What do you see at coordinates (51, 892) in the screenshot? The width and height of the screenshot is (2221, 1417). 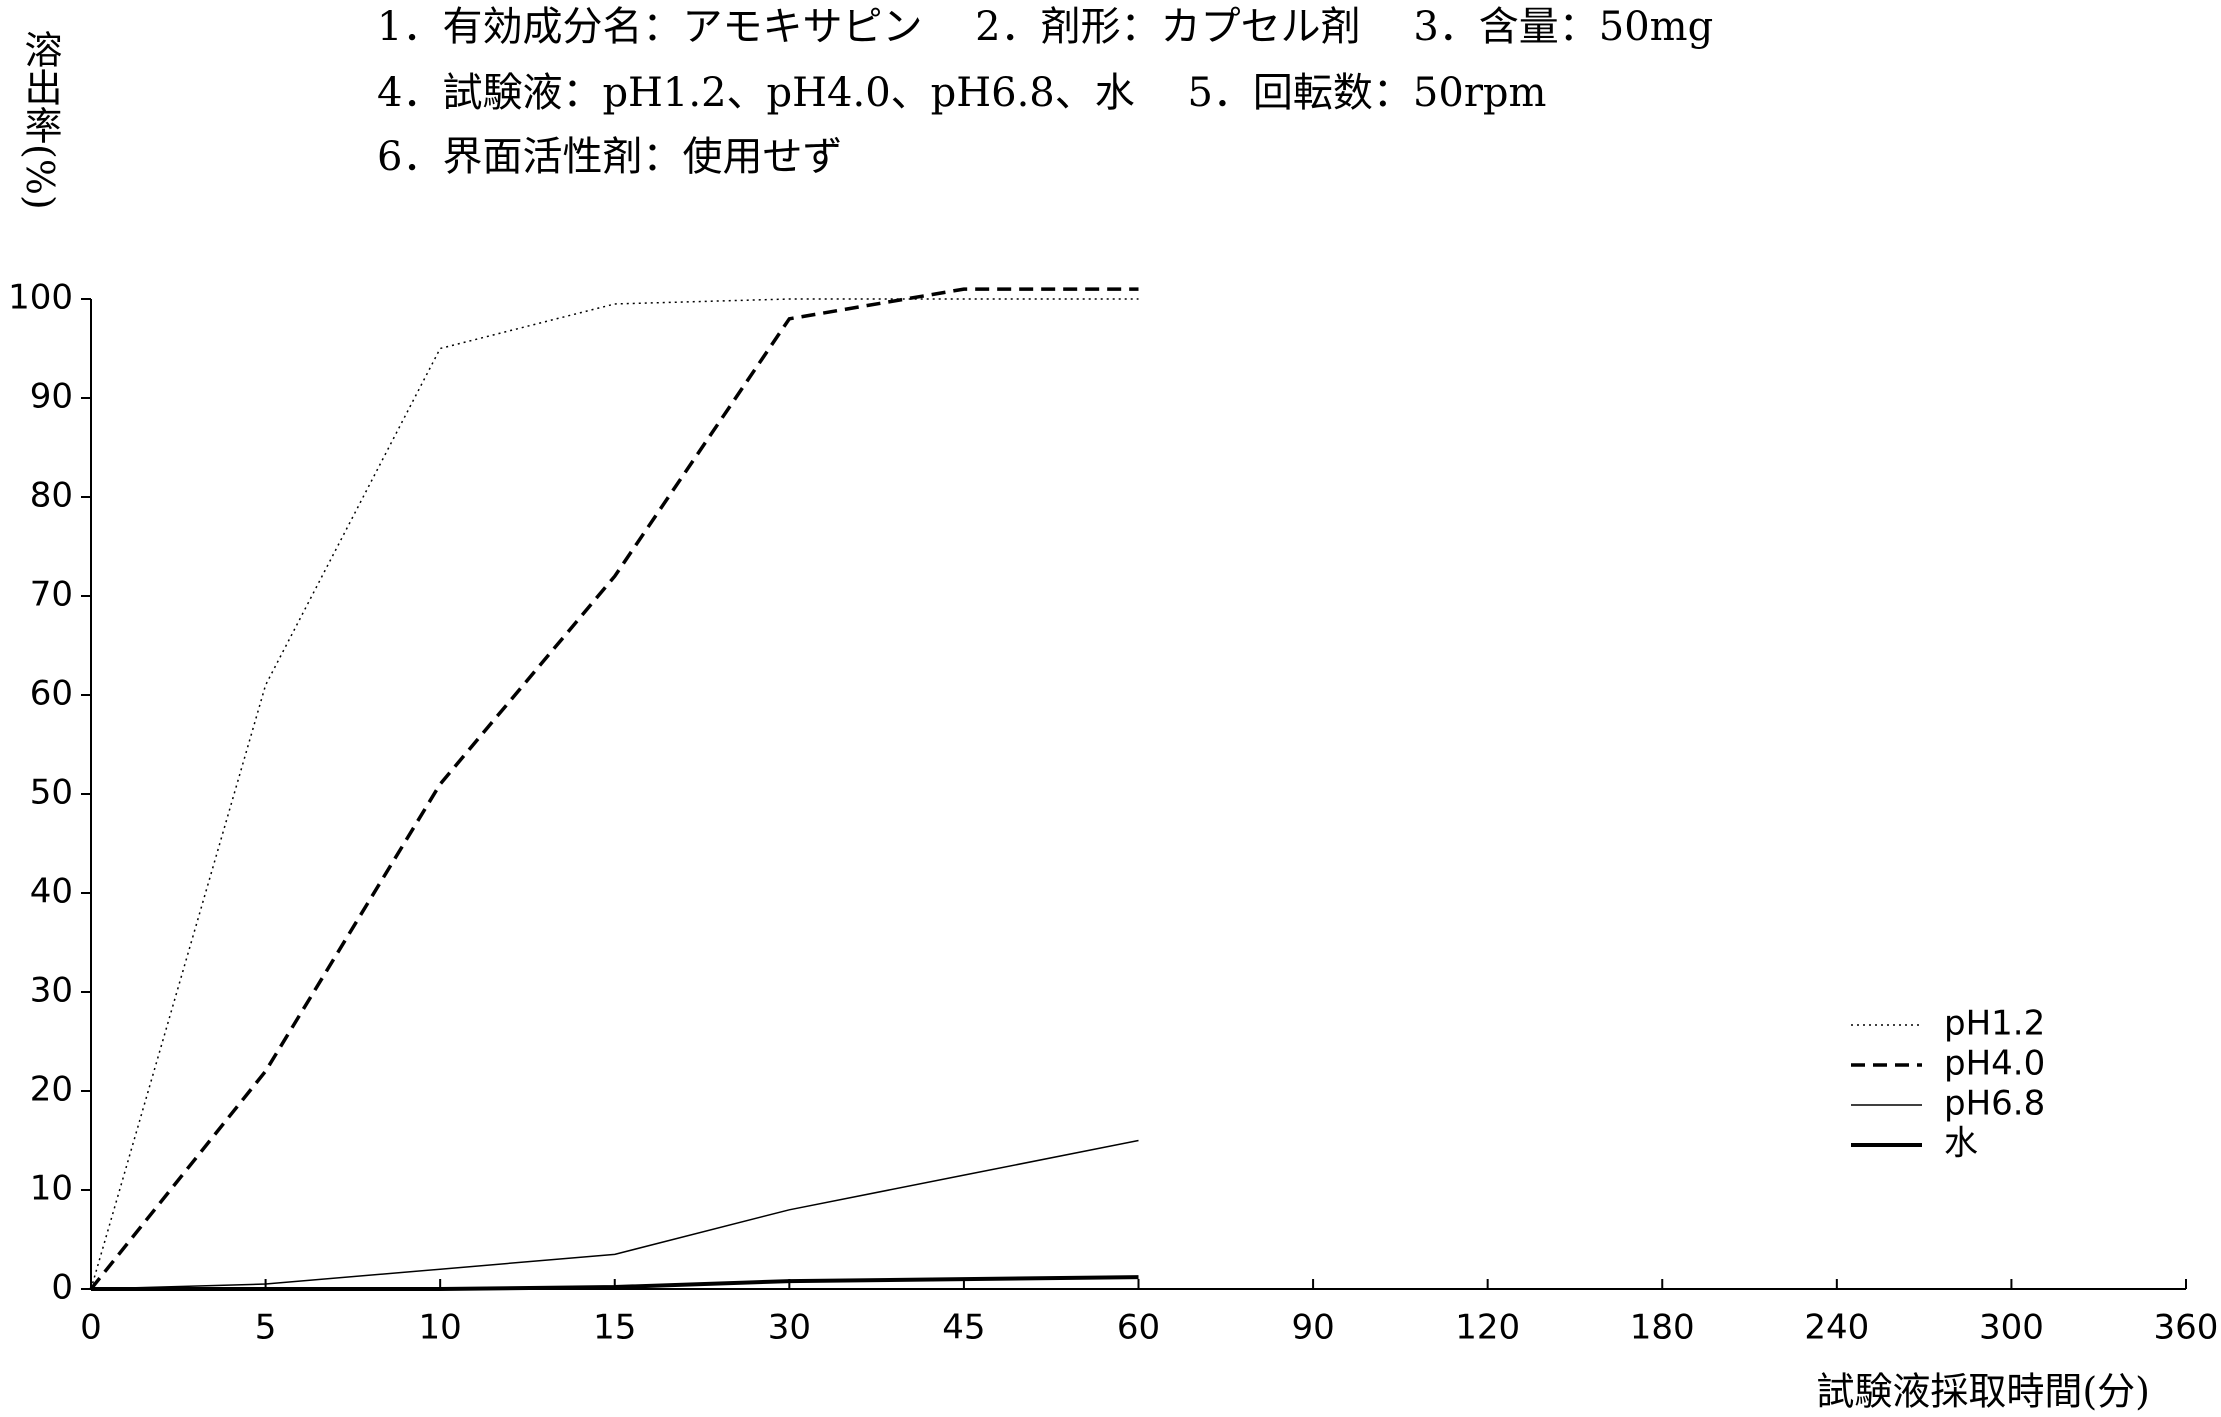 I see `y-tick-label: 40` at bounding box center [51, 892].